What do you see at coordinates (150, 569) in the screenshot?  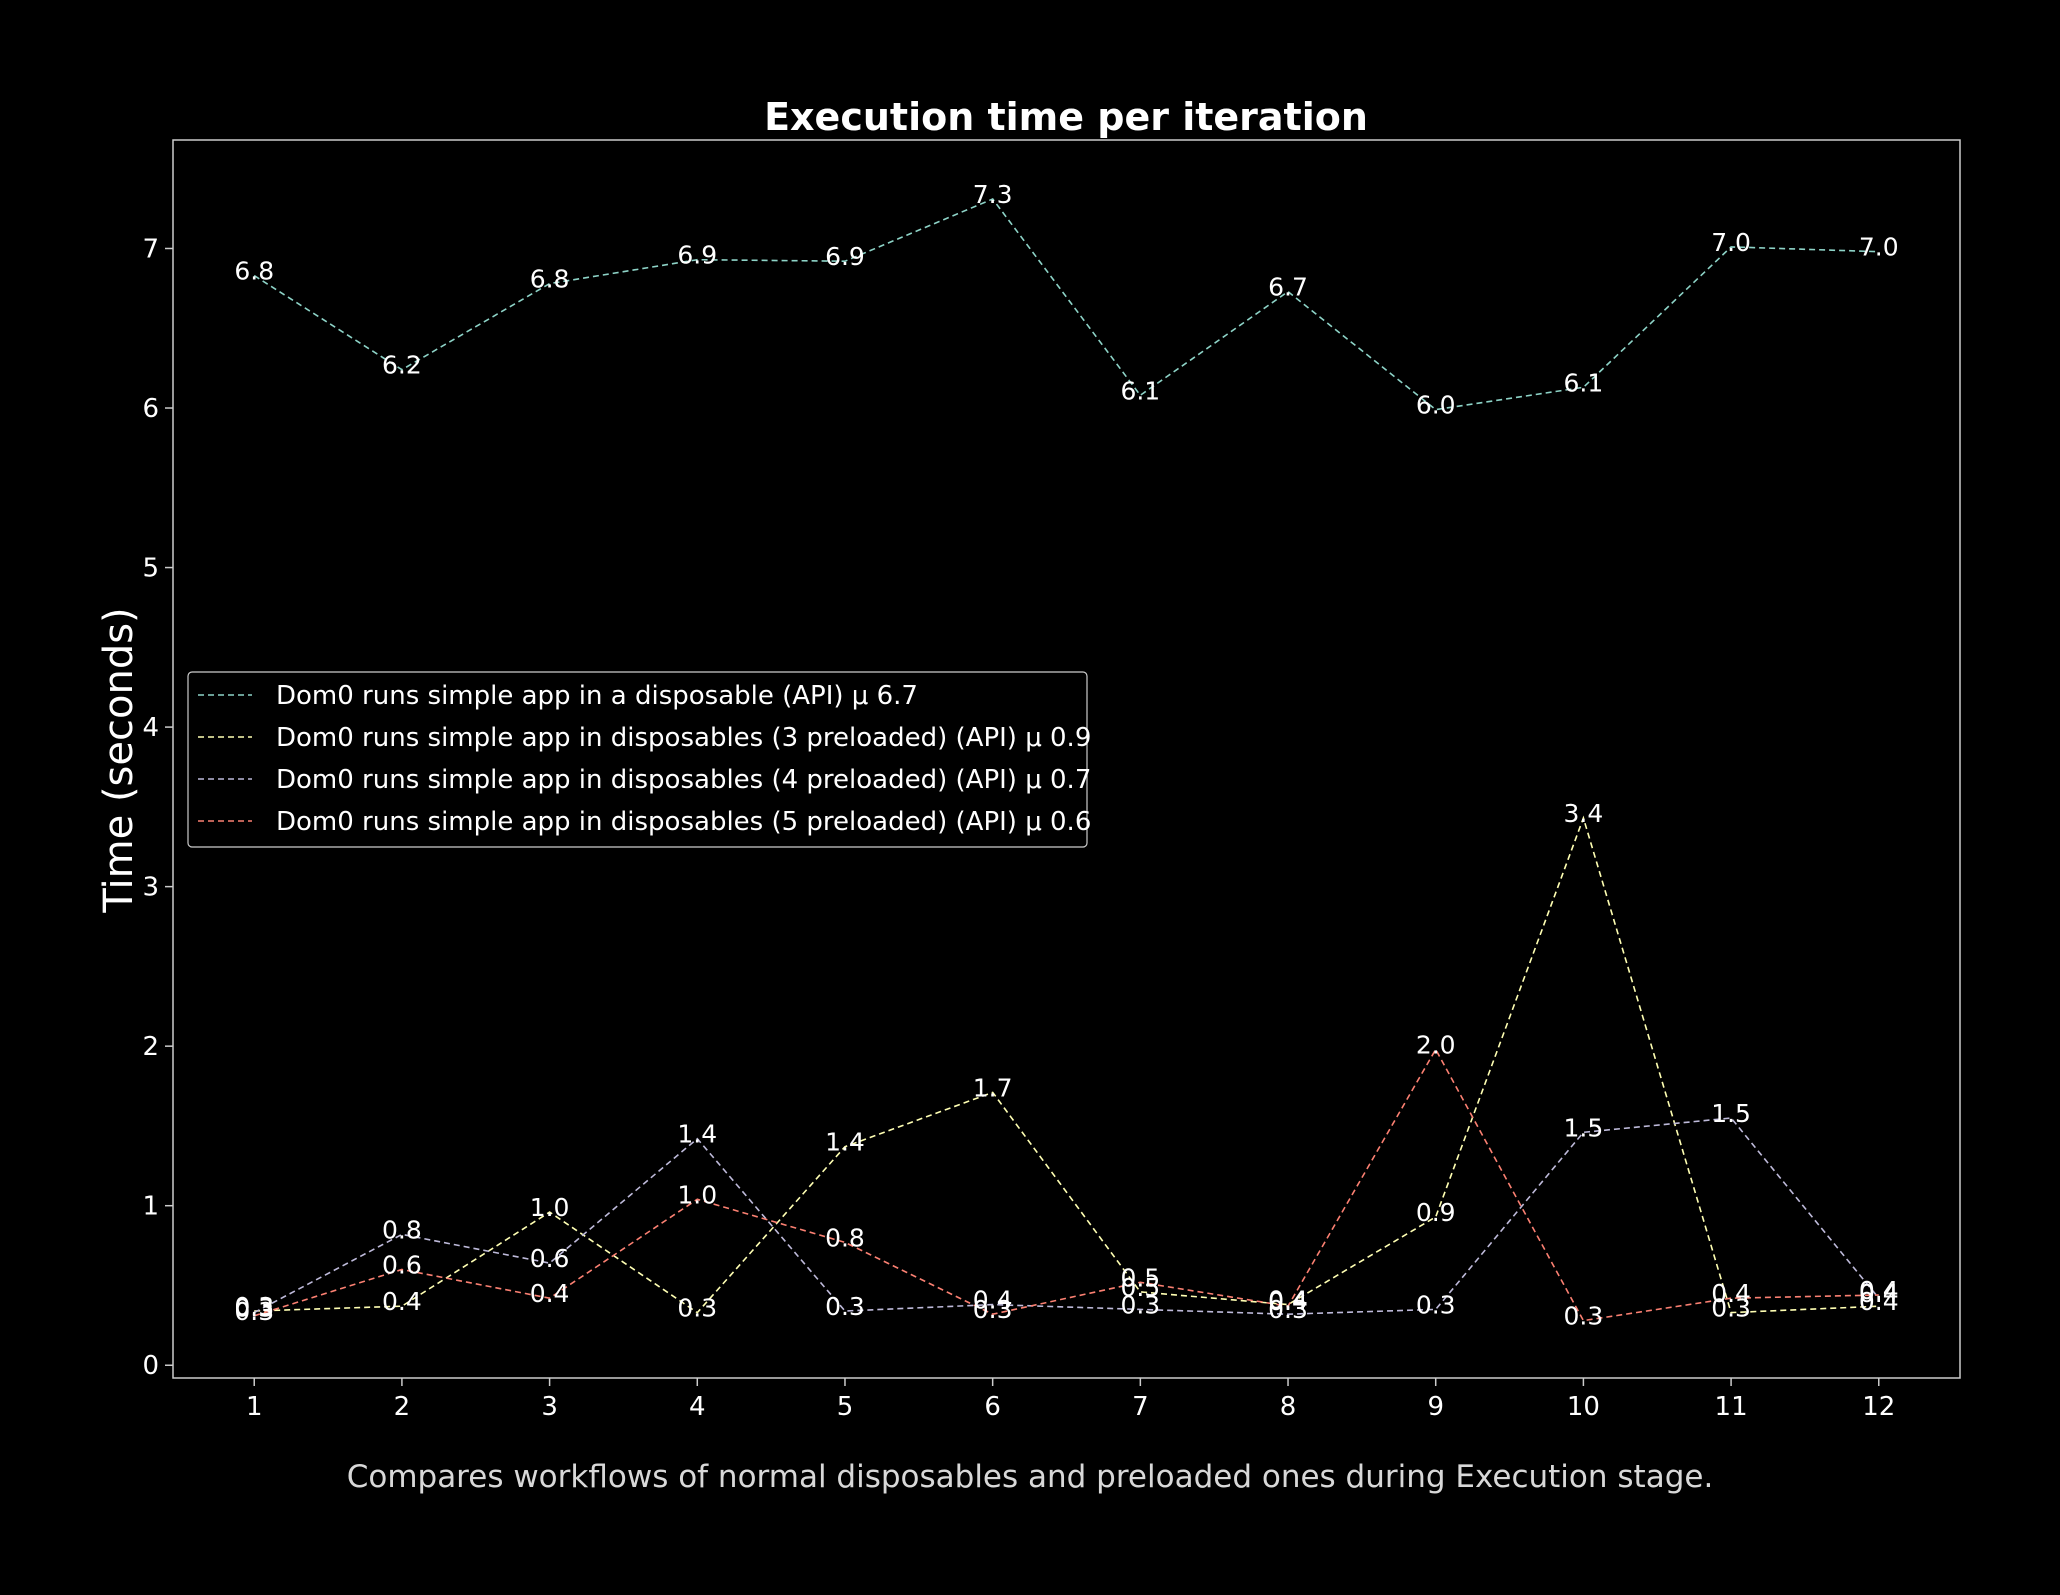 I see `y-tick-label: 5` at bounding box center [150, 569].